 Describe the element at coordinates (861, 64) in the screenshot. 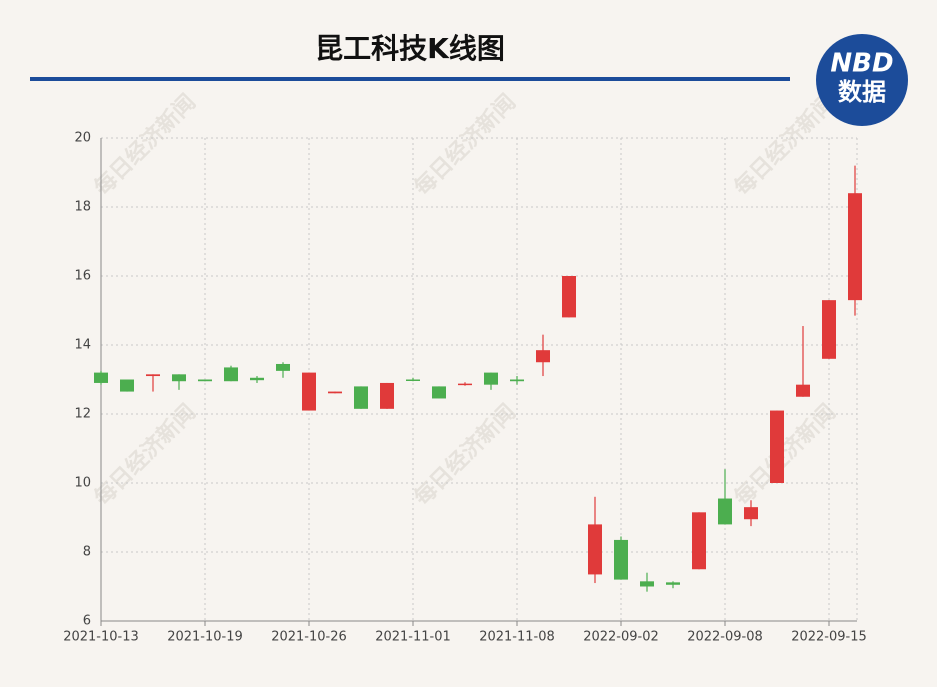

I see `logo-text: NBD` at that location.